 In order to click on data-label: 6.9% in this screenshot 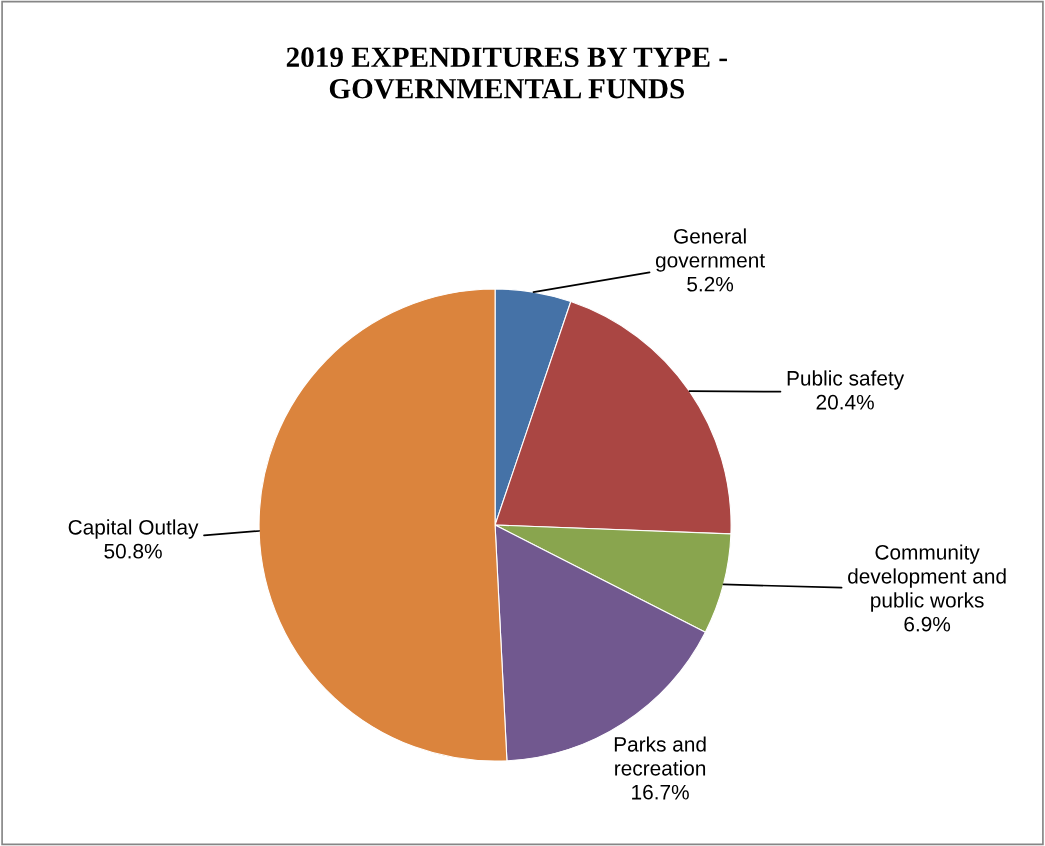, I will do `click(927, 624)`.